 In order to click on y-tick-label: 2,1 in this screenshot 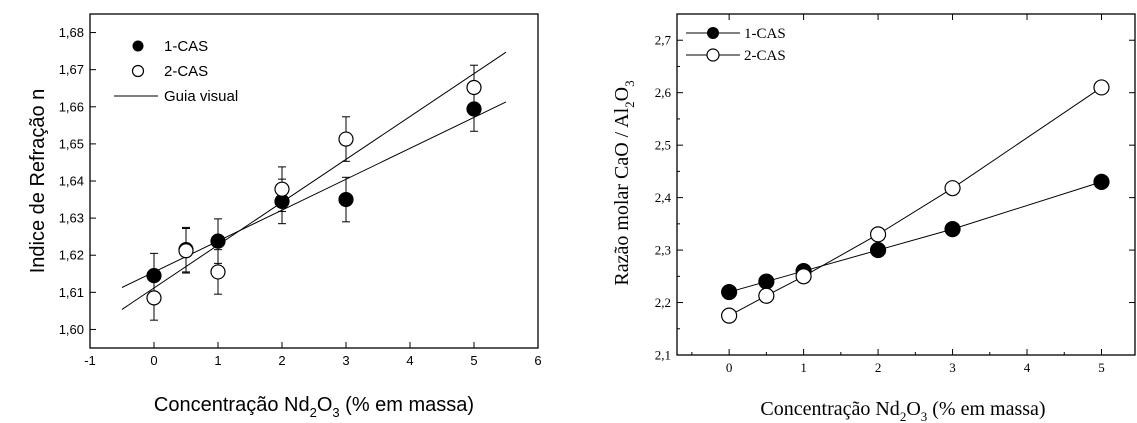, I will do `click(663, 355)`.